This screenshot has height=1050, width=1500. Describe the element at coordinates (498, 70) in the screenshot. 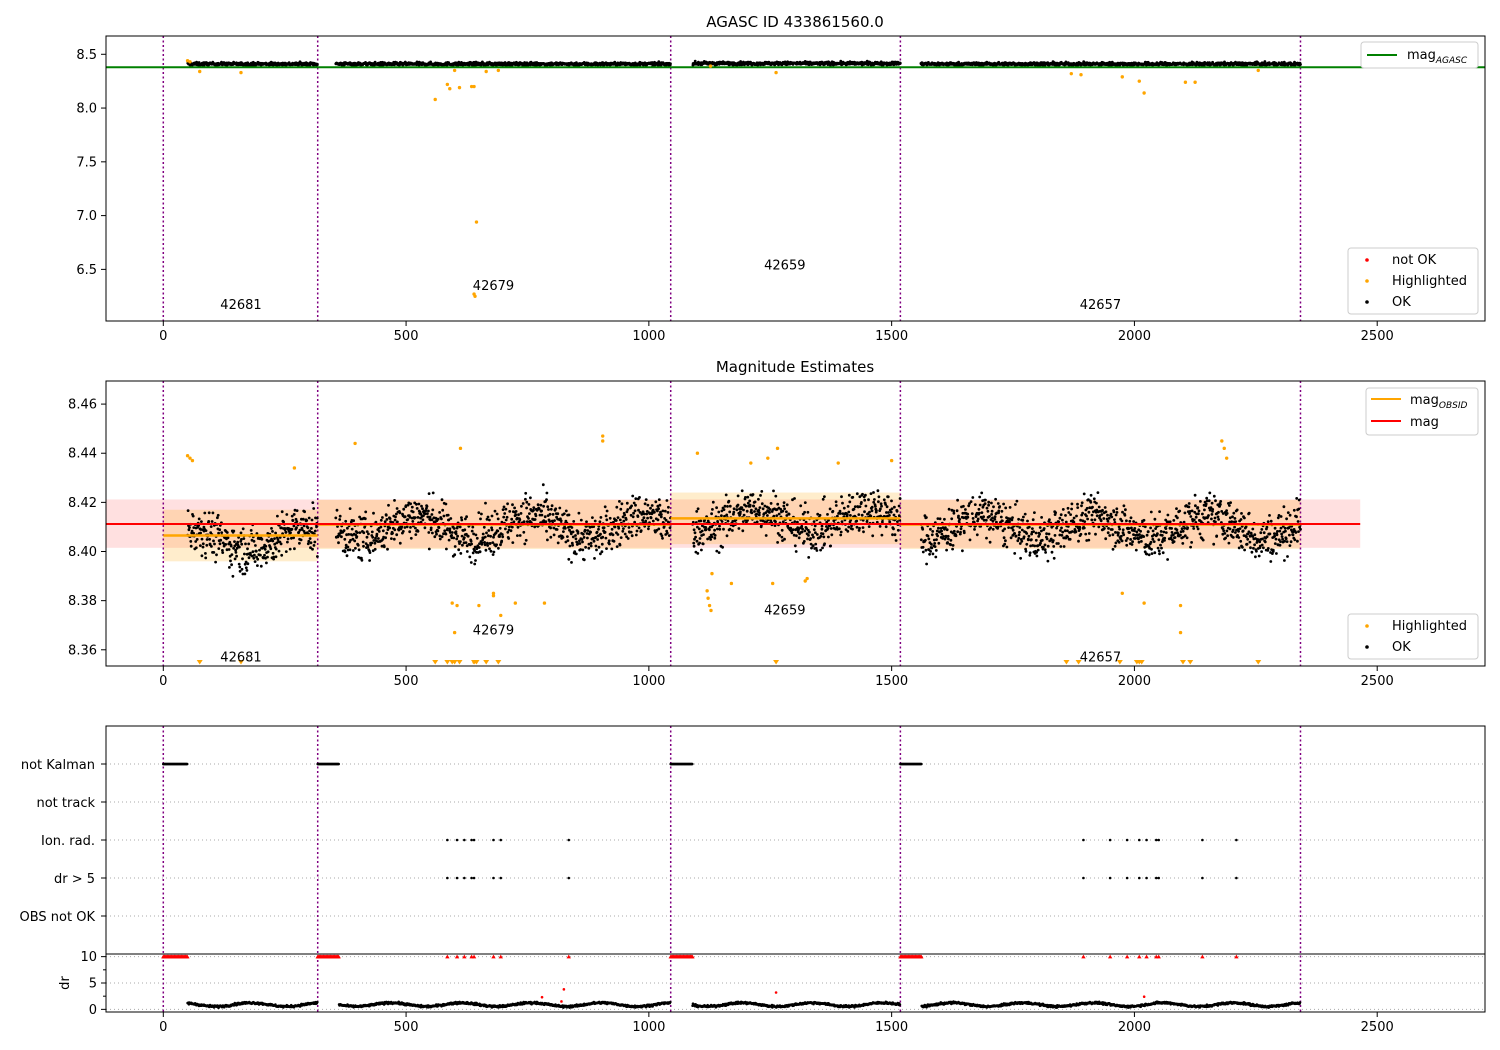

I see `highlighted-point` at that location.